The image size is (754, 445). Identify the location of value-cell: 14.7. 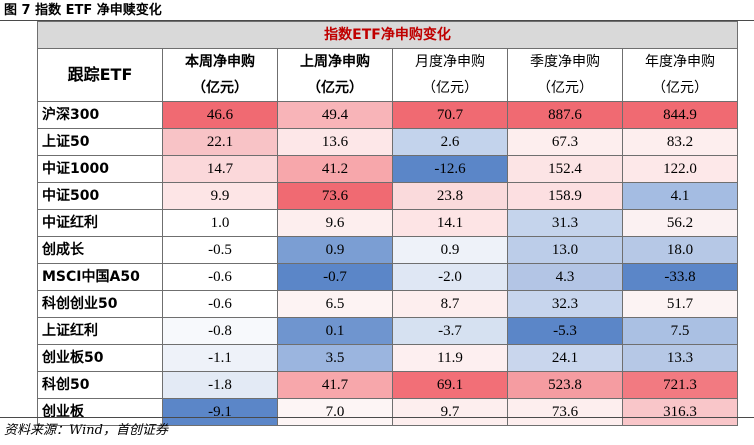
(220, 169).